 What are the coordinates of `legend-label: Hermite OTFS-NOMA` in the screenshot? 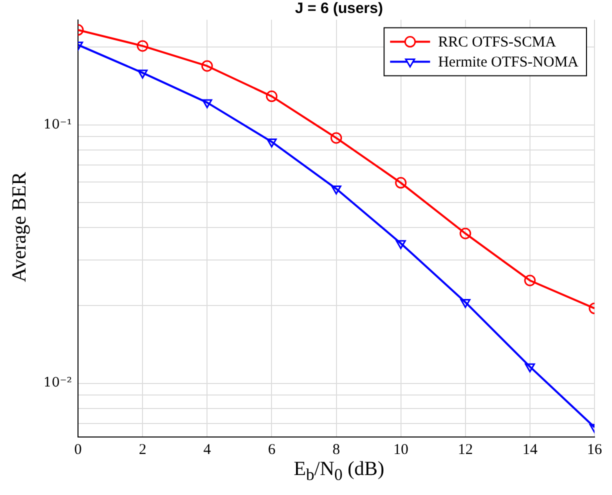 It's located at (508, 62).